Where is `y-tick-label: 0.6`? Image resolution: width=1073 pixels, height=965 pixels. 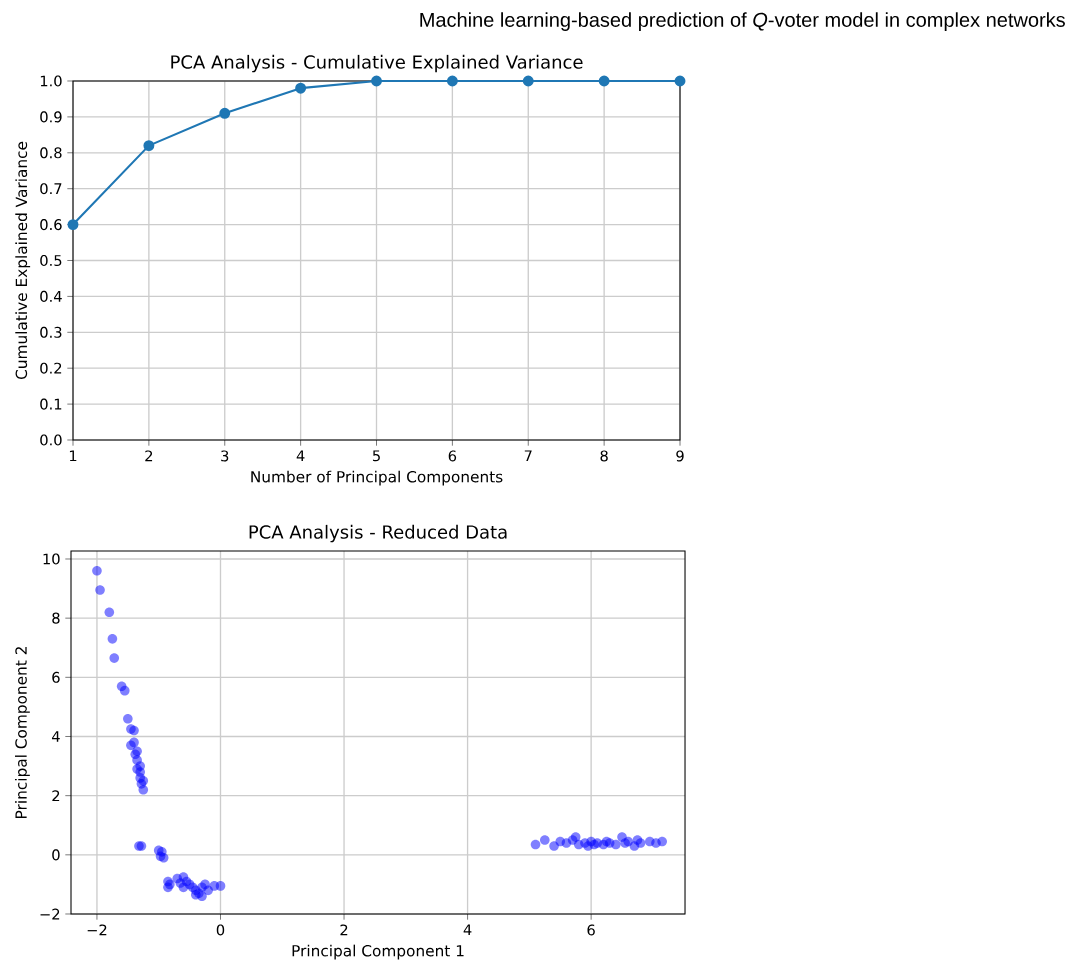
y-tick-label: 0.6 is located at coordinates (51, 225).